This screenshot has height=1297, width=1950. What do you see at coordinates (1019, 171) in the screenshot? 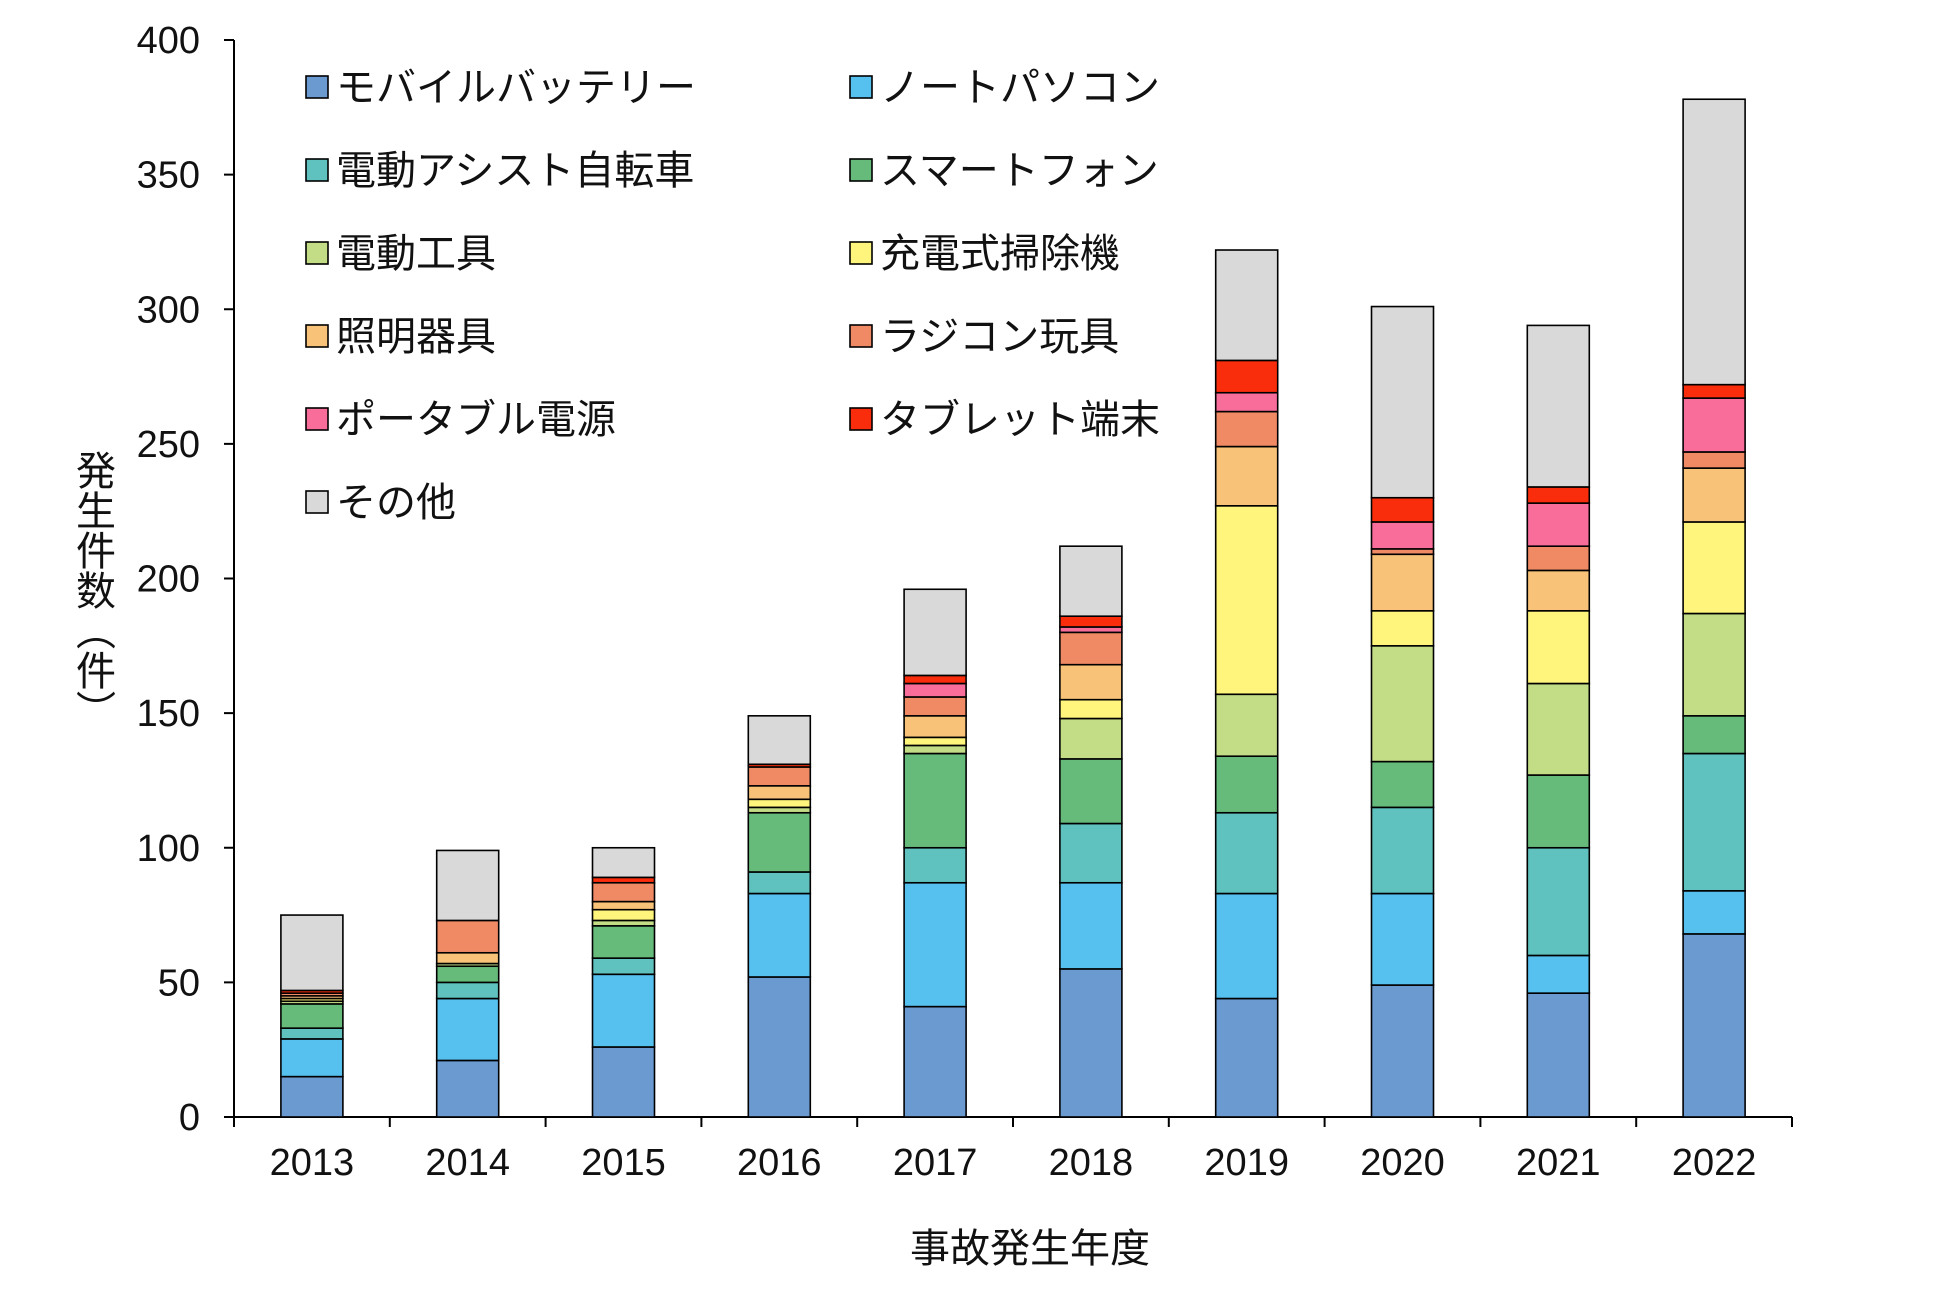
I see `legend-label: スマートフォン` at bounding box center [1019, 171].